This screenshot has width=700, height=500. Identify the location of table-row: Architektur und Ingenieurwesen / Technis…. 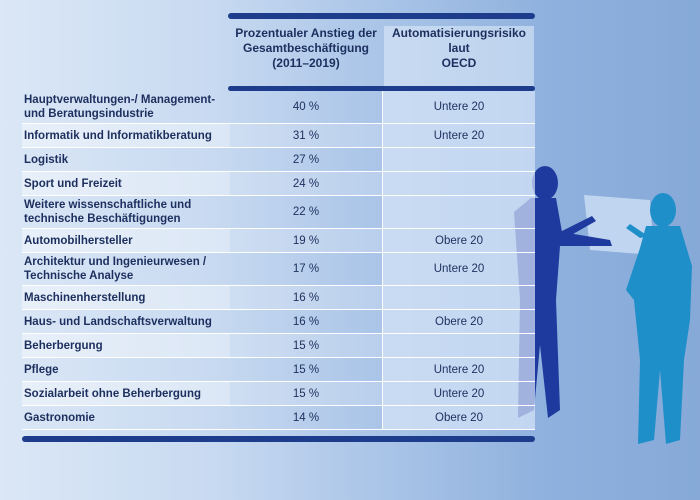
(278, 269).